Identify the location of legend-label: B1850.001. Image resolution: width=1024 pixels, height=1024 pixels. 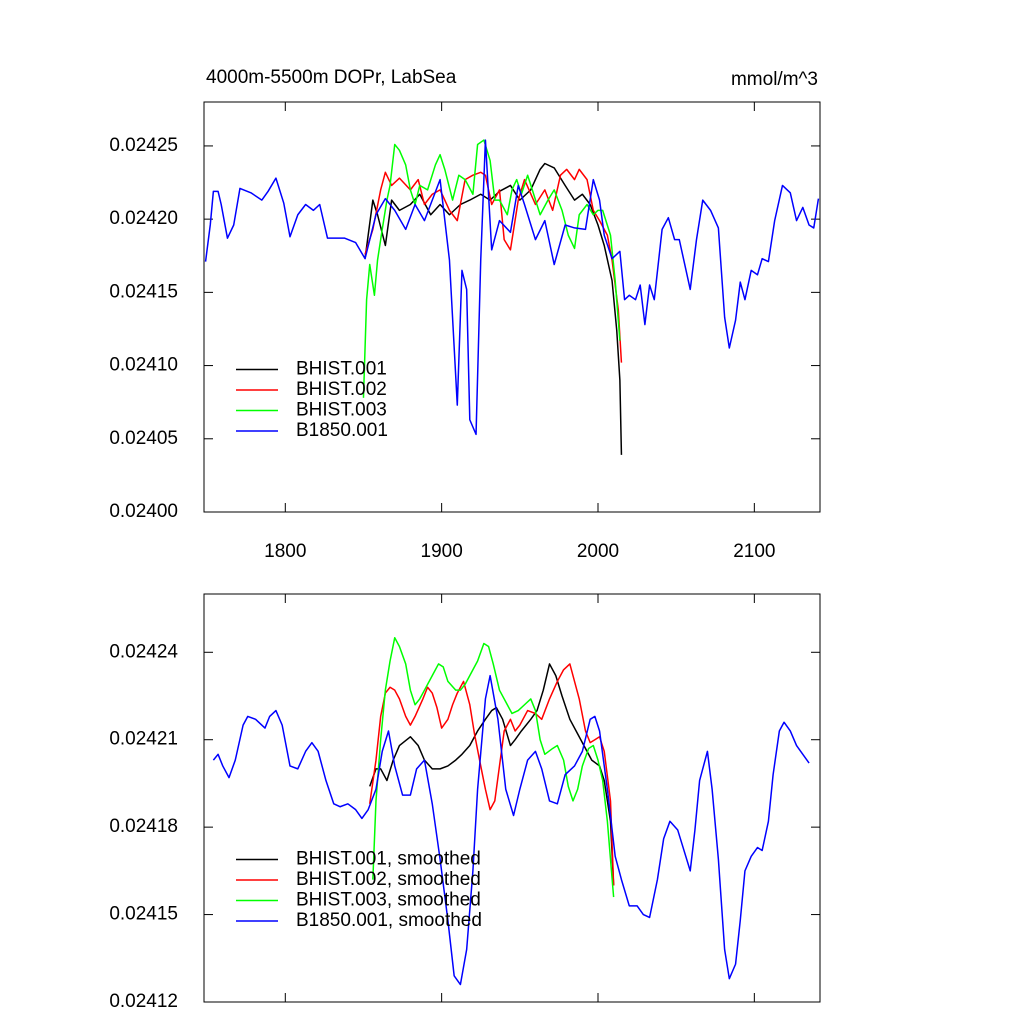
(342, 430).